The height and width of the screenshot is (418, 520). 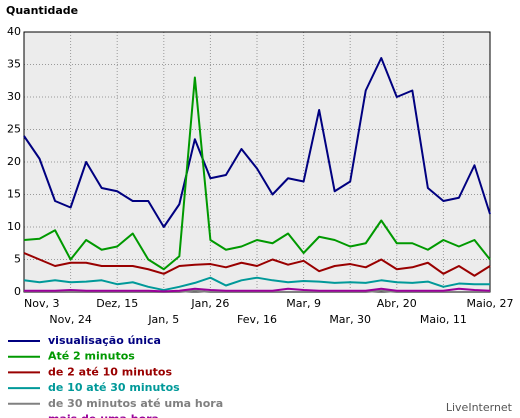 What do you see at coordinates (17, 259) in the screenshot?
I see `y-tick-label: 5` at bounding box center [17, 259].